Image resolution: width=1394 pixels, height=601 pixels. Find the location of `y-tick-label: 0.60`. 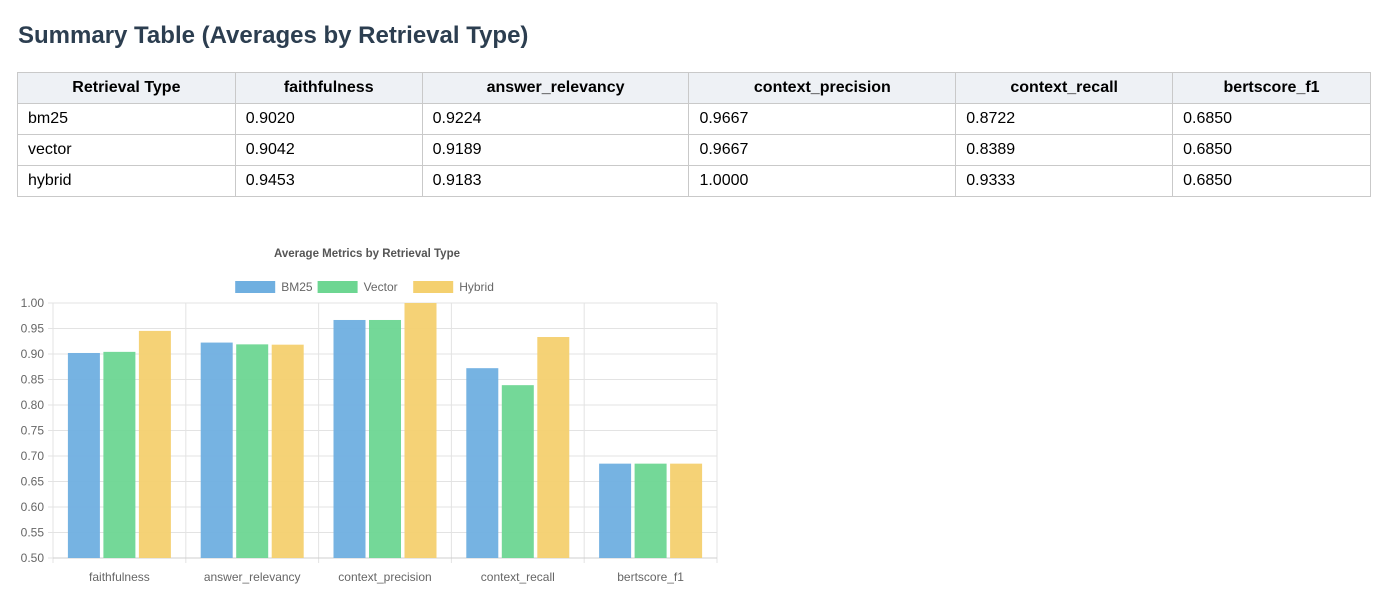

y-tick-label: 0.60 is located at coordinates (33, 507).